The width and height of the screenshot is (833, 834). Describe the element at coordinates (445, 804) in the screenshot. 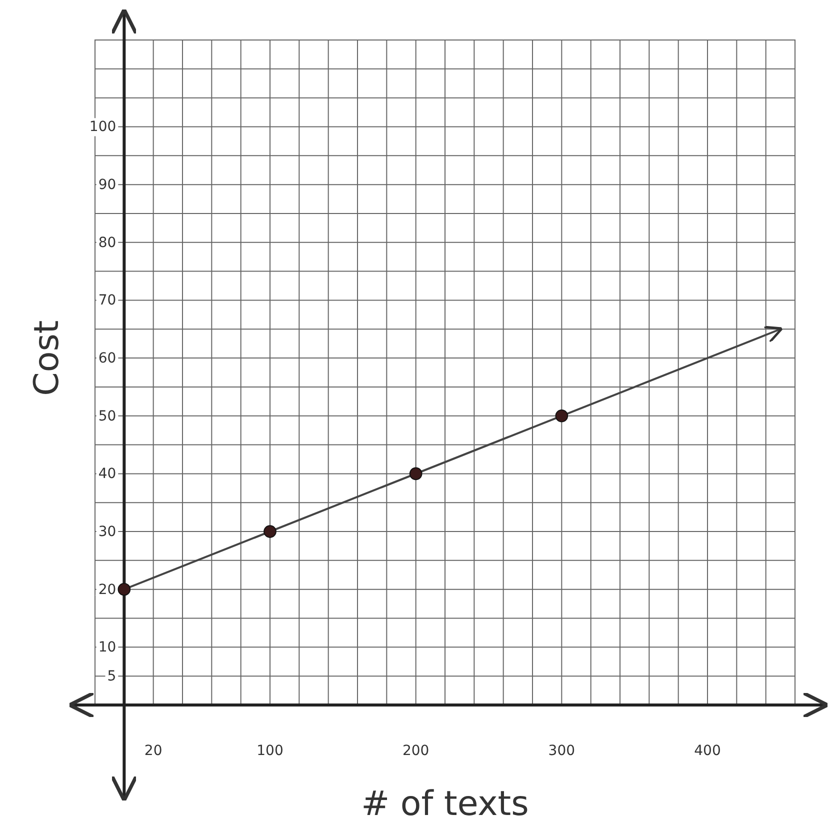

I see `x-axis-title: # of texts` at that location.